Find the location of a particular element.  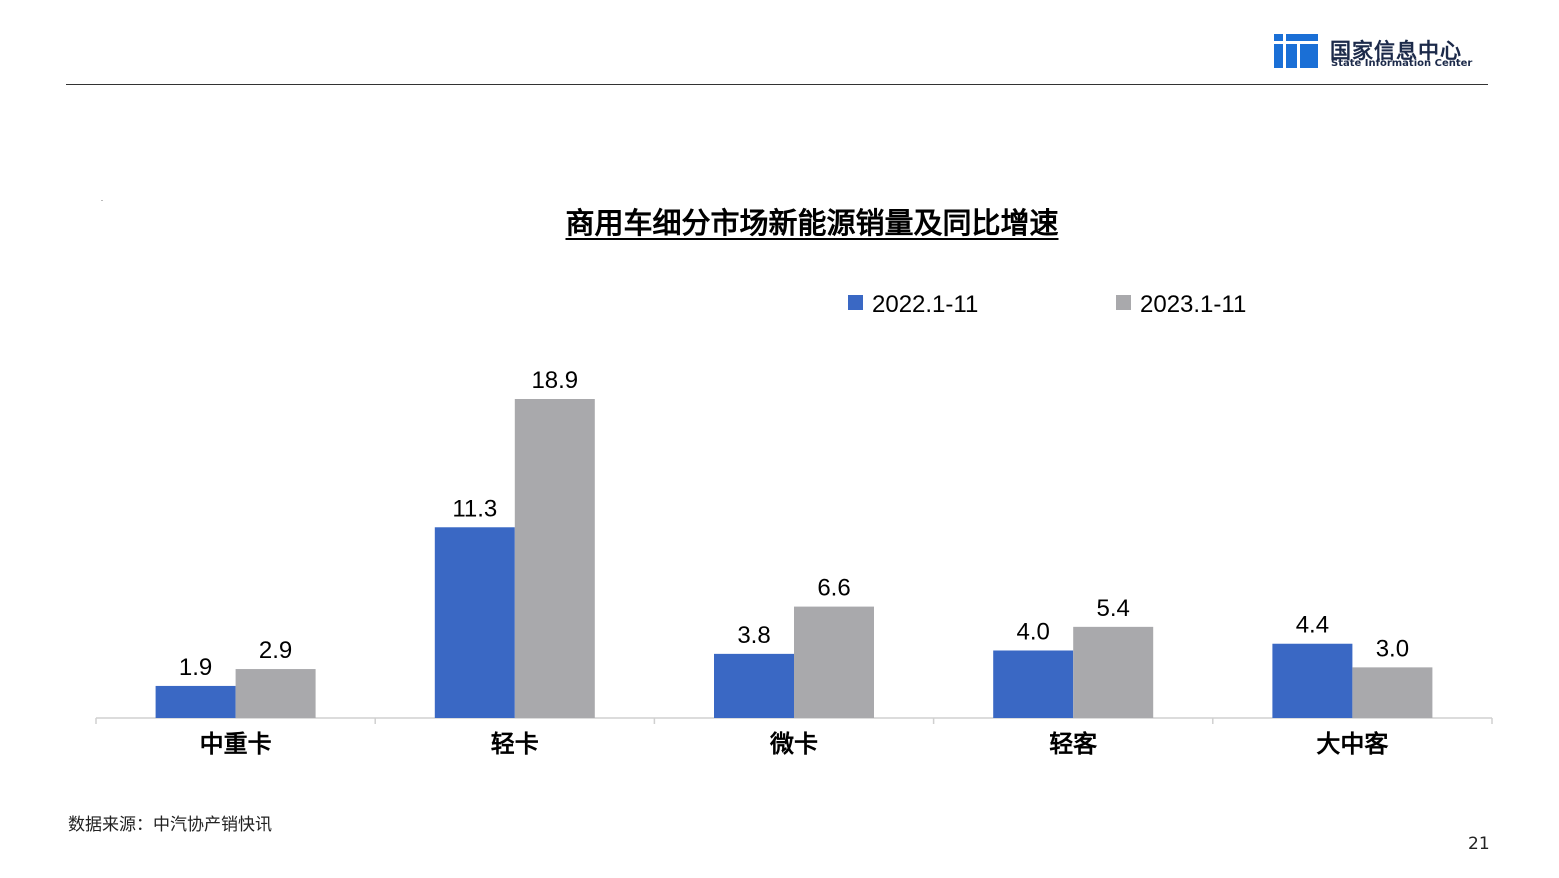

chart-title: 商用车细分市场新能源销量及同比增速 is located at coordinates (812, 223).